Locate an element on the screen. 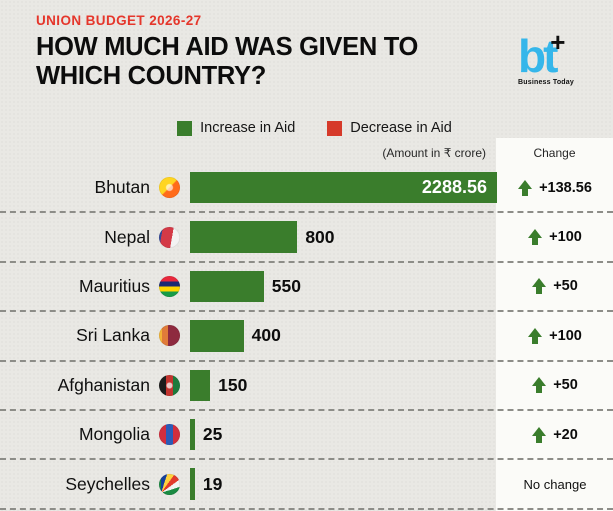 This screenshot has width=613, height=511. change-value: No change is located at coordinates (555, 484).